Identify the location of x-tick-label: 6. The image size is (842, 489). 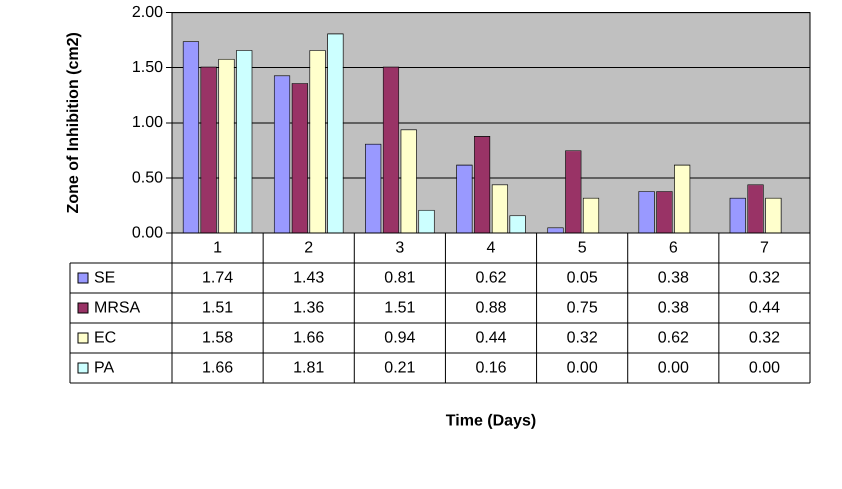
(673, 247).